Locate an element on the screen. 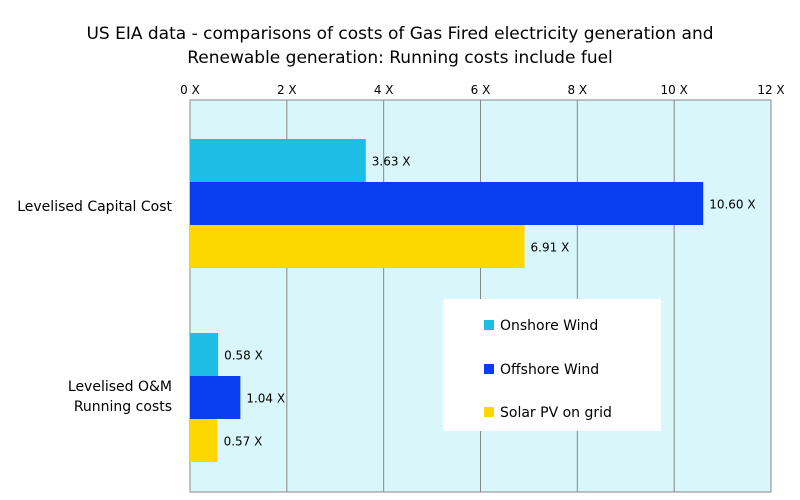  x-tick-label: 6 X is located at coordinates (481, 90).